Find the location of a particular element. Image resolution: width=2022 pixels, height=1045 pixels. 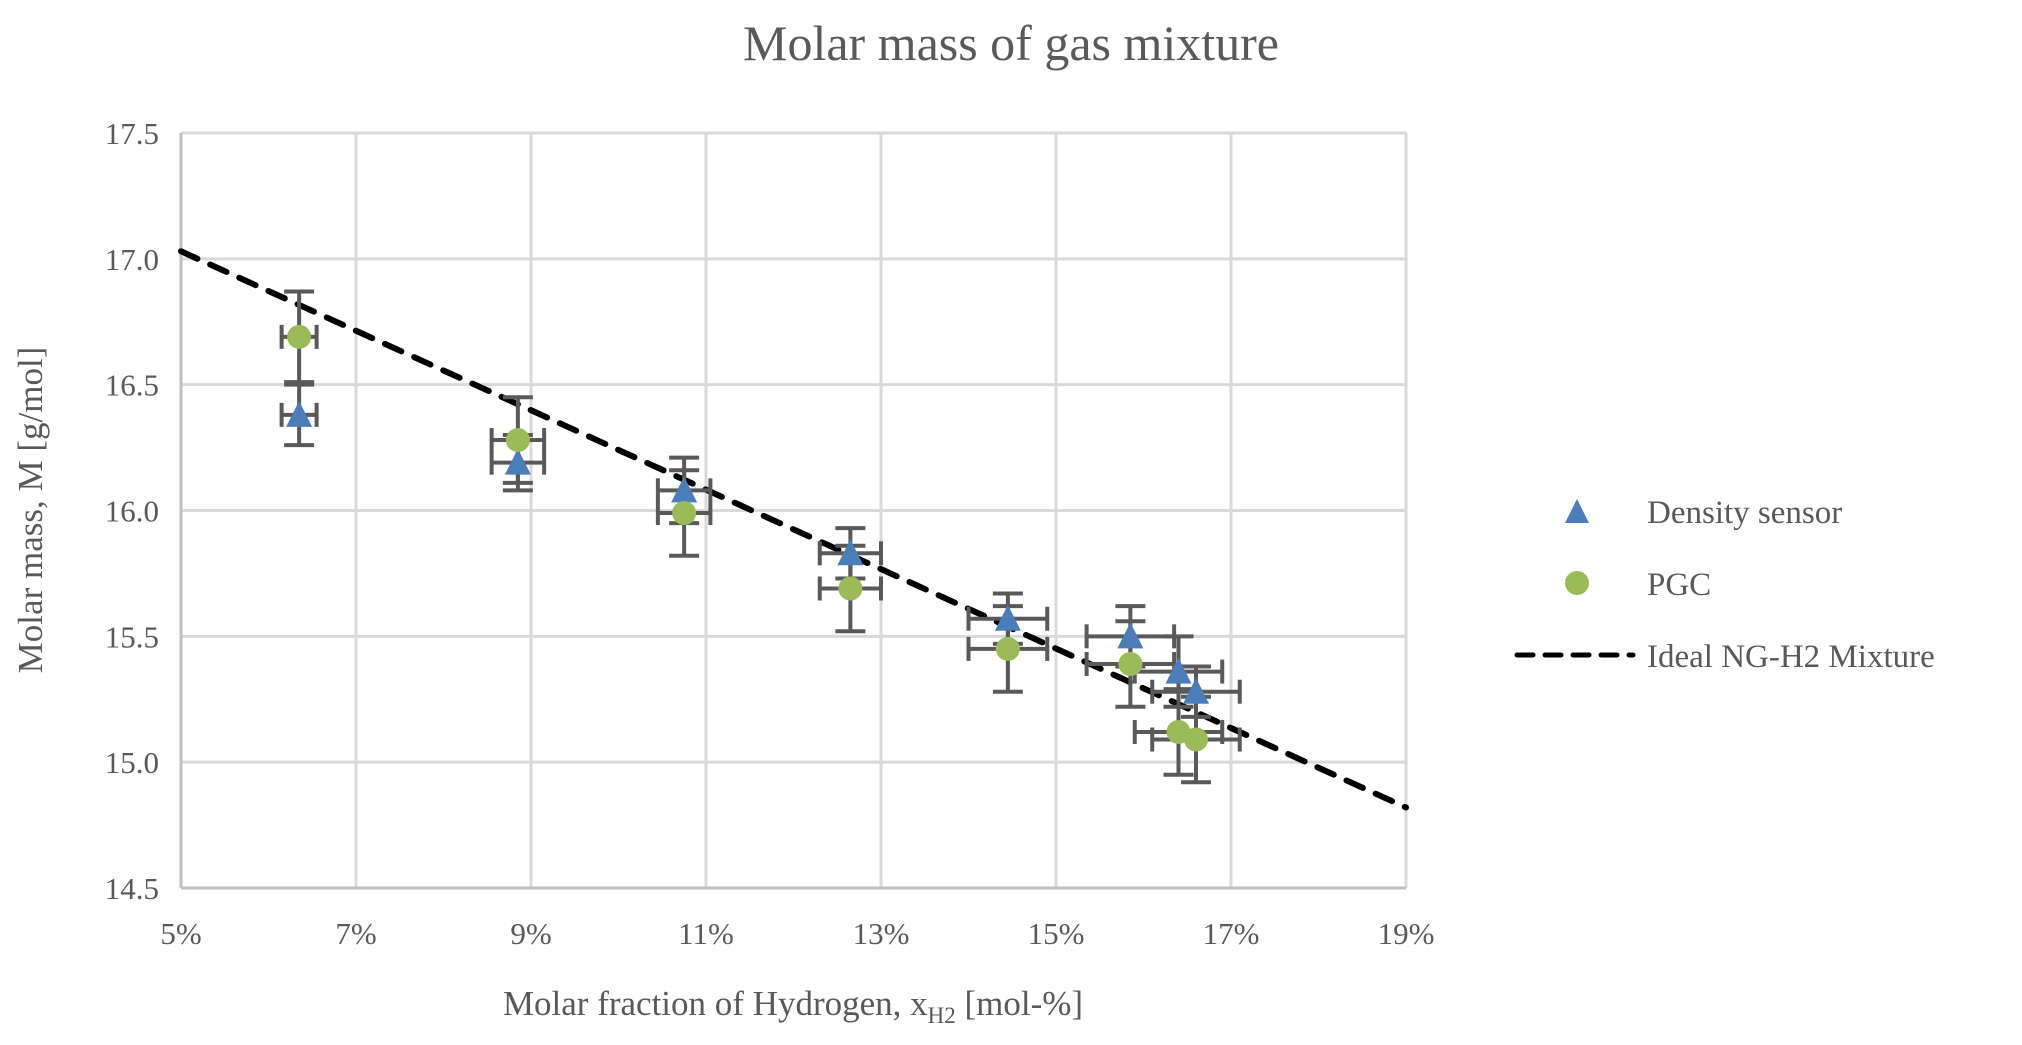

x-tick-label: 7% is located at coordinates (355, 933).